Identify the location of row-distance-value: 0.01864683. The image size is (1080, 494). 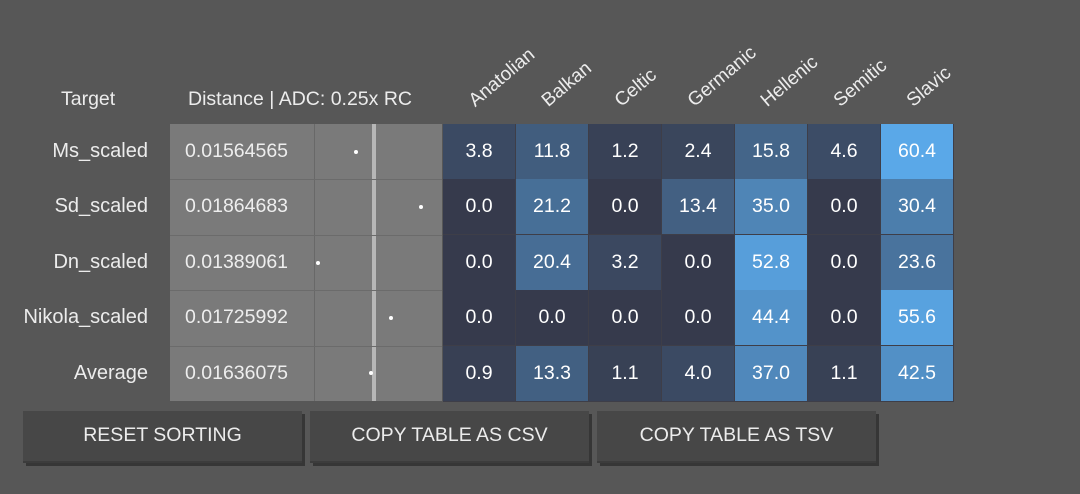
(237, 206).